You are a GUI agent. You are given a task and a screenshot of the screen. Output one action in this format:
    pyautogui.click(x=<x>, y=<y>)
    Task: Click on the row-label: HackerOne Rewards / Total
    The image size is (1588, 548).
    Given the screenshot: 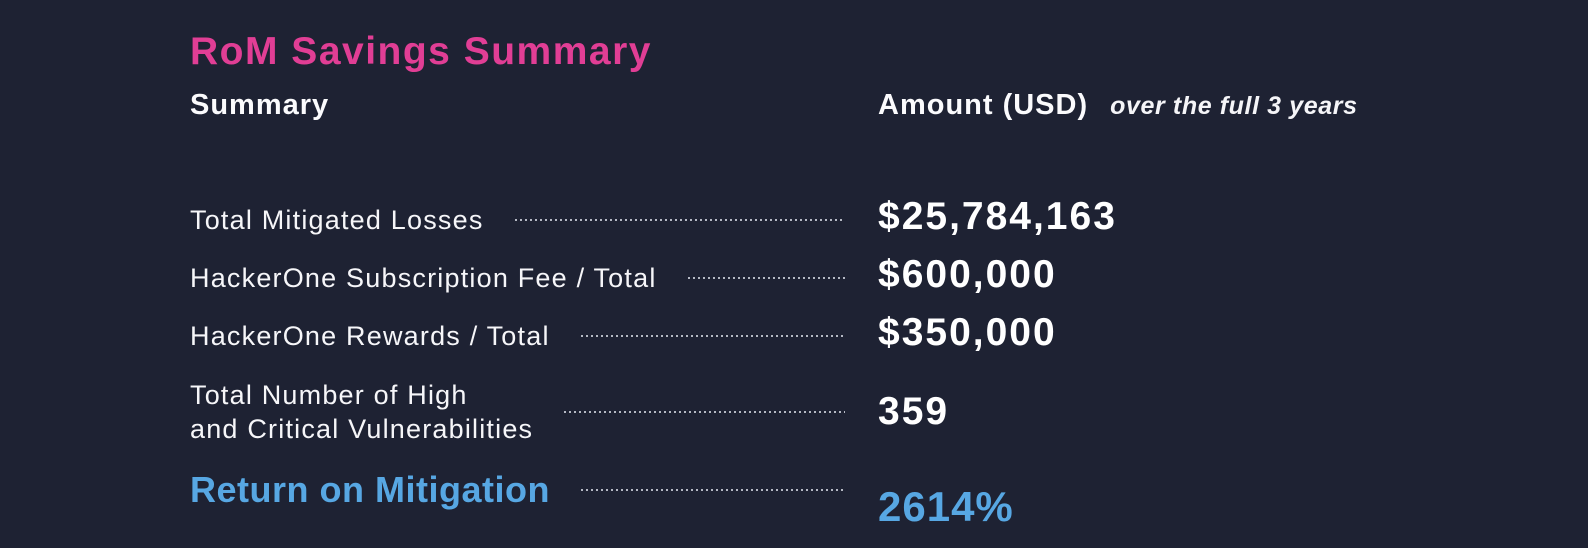 What is the action you would take?
    pyautogui.click(x=370, y=336)
    